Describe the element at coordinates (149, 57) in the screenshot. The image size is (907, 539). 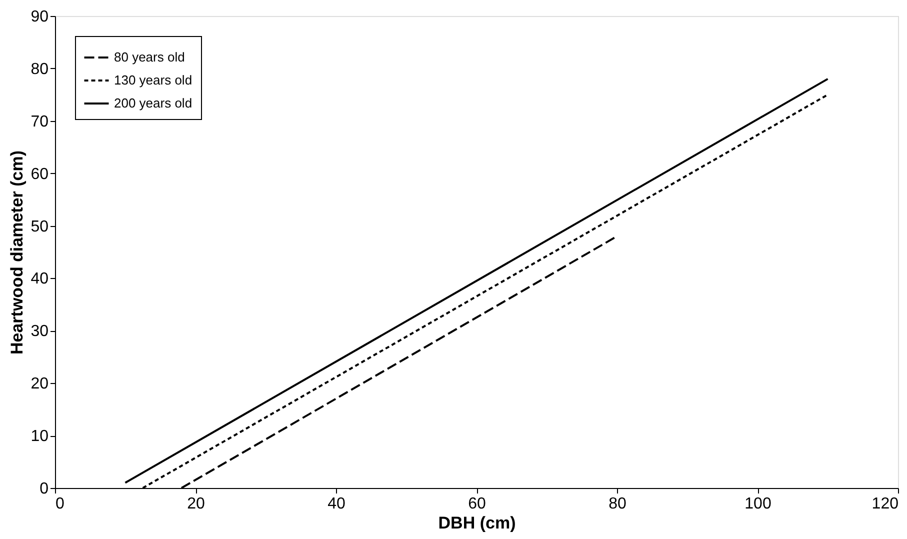
I see `legend-label: 80 years old` at that location.